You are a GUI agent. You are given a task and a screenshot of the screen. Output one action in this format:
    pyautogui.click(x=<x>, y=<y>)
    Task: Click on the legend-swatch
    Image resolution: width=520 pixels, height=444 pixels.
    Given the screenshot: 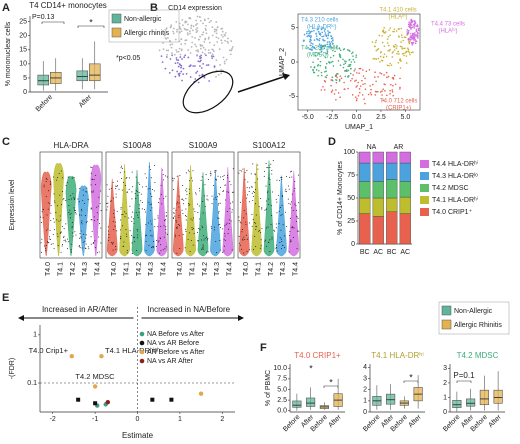 What is the action you would take?
    pyautogui.click(x=116, y=32)
    